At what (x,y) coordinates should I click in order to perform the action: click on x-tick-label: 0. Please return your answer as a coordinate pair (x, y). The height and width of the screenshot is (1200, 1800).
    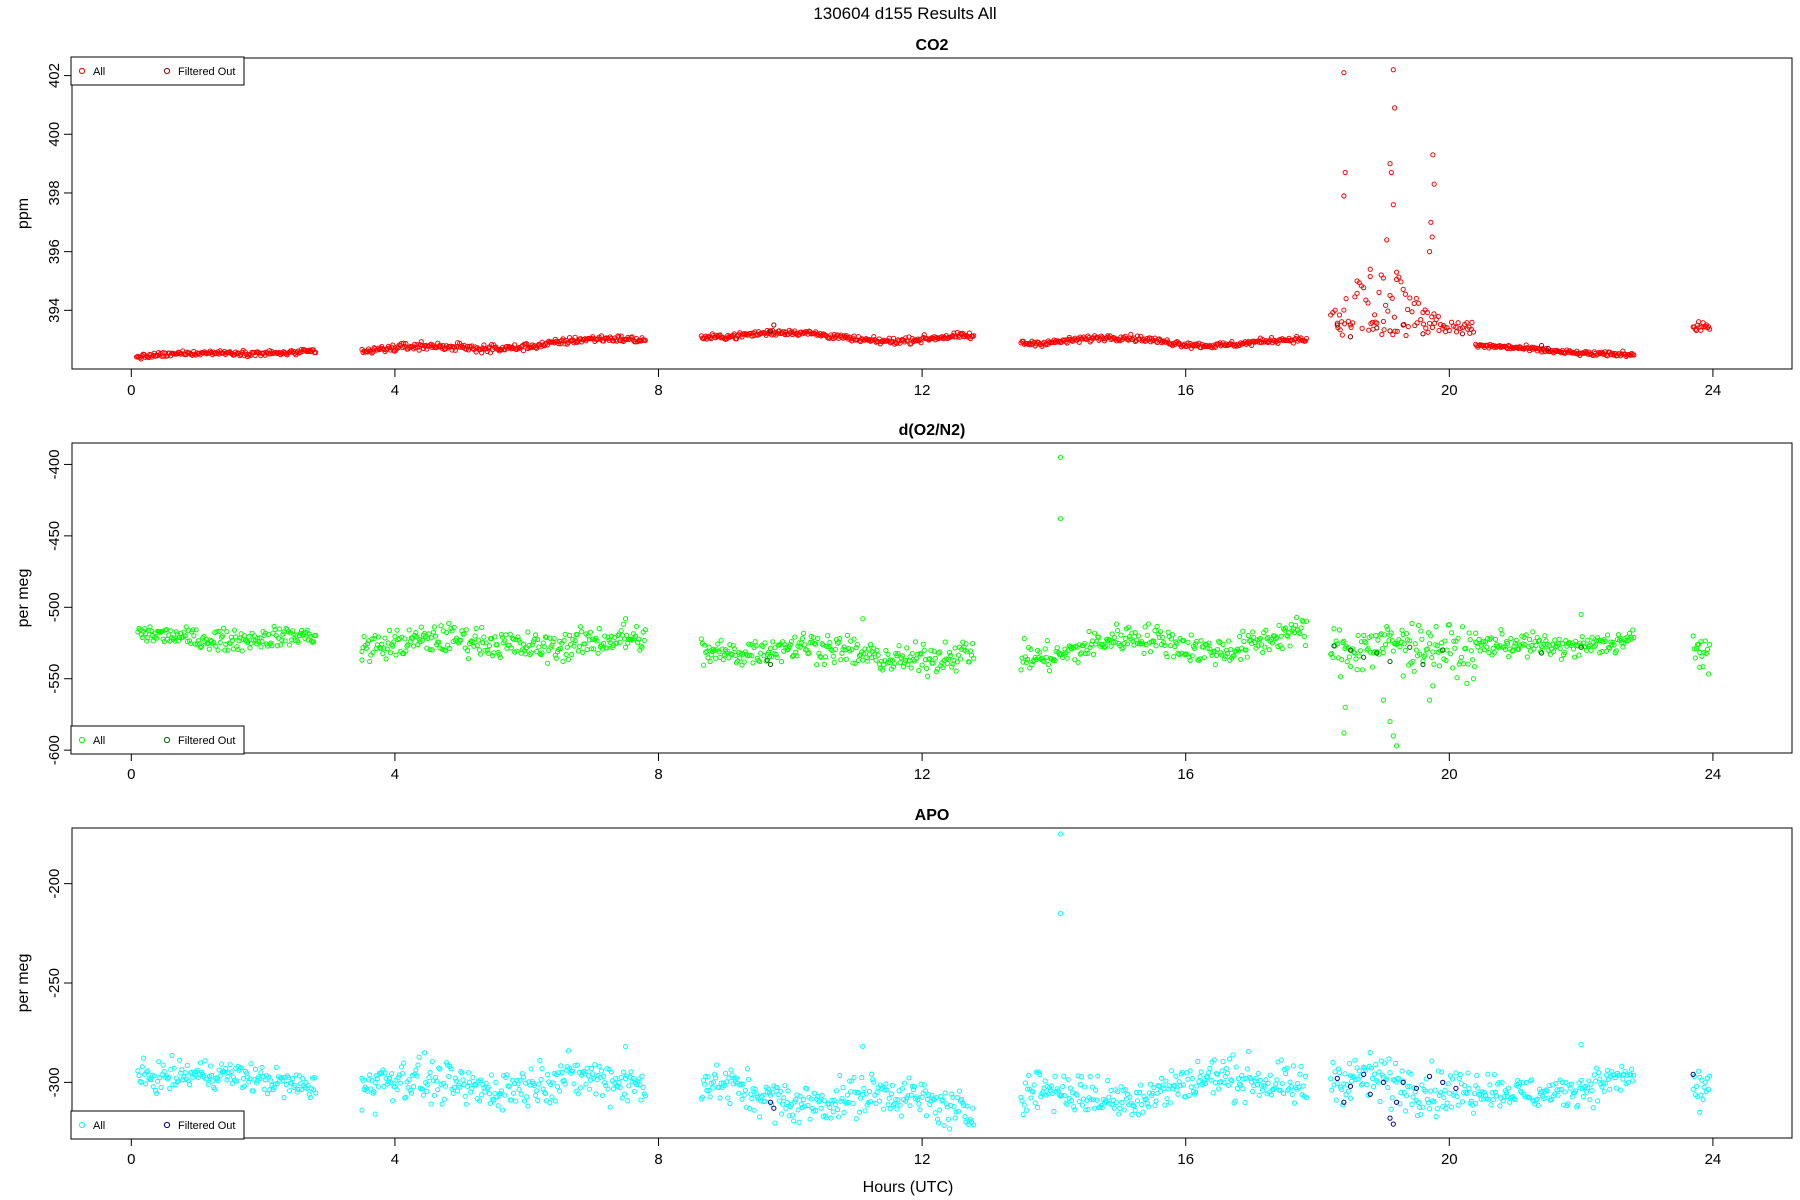
    Looking at the image, I should click on (131, 774).